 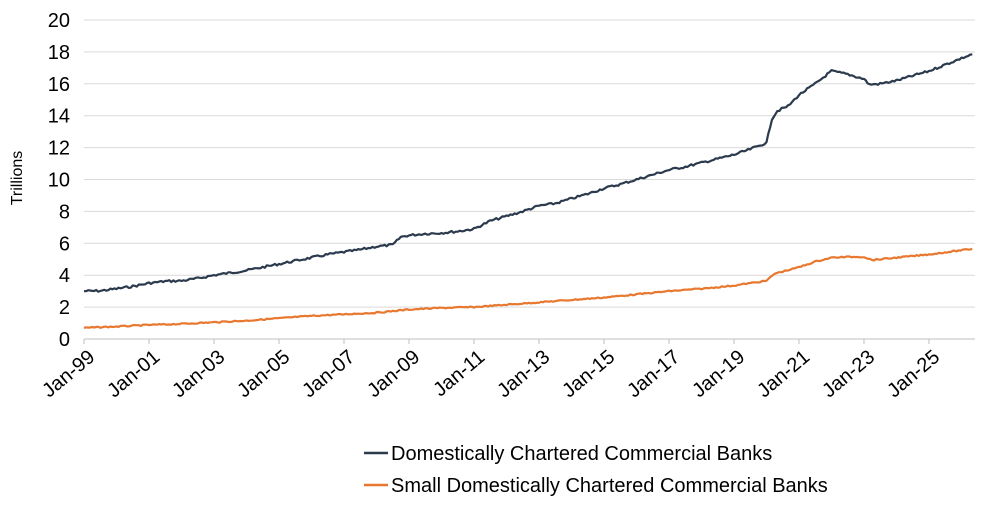 I want to click on x-tick-label: Jan-07, so click(x=328, y=374).